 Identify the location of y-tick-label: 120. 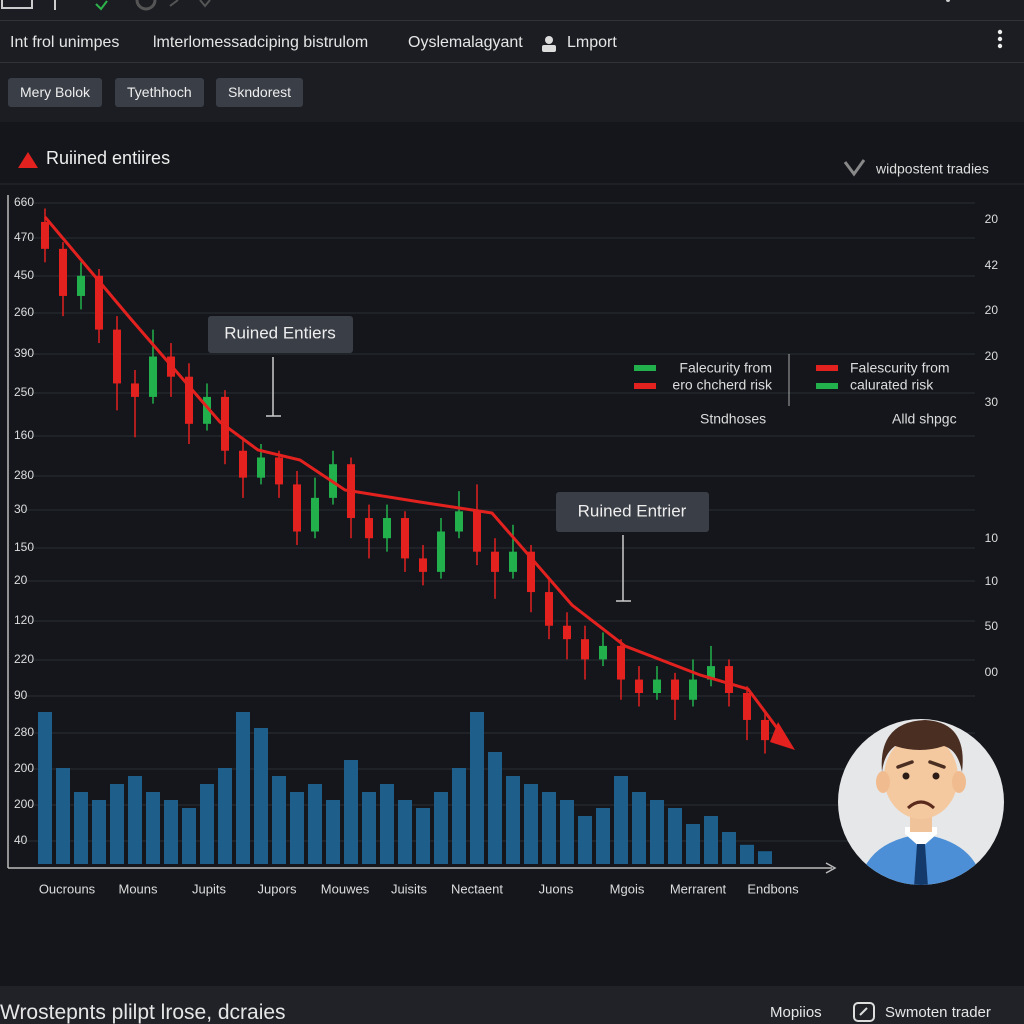
(24, 620).